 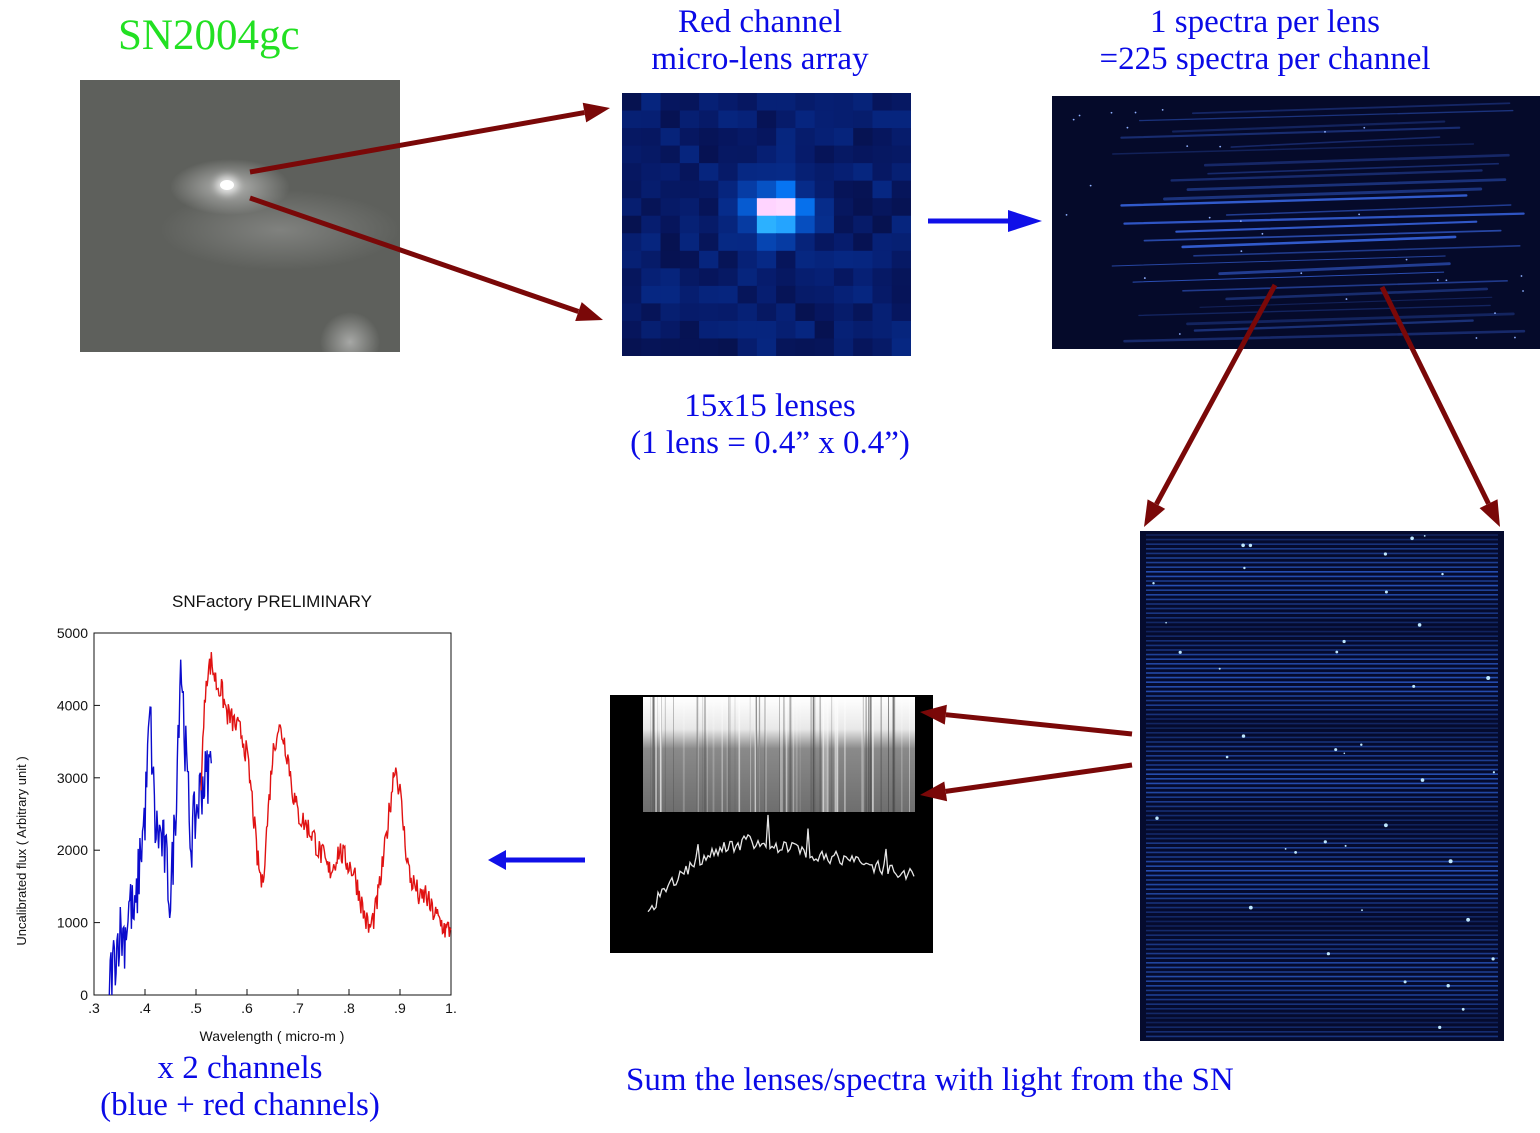 I want to click on y-tick-label: 5000, so click(x=72, y=633).